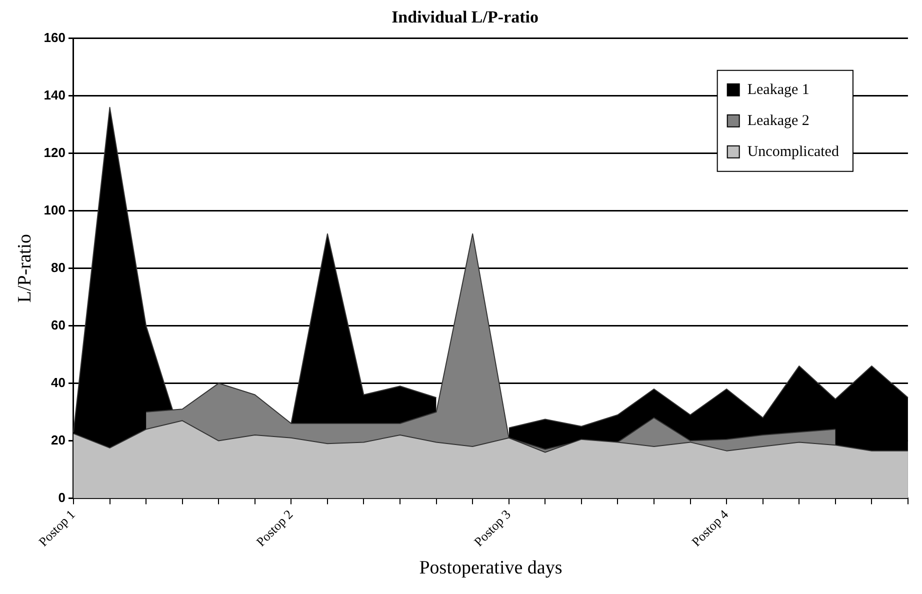 Image resolution: width=922 pixels, height=594 pixels. I want to click on legend-label: Leakage 1, so click(778, 90).